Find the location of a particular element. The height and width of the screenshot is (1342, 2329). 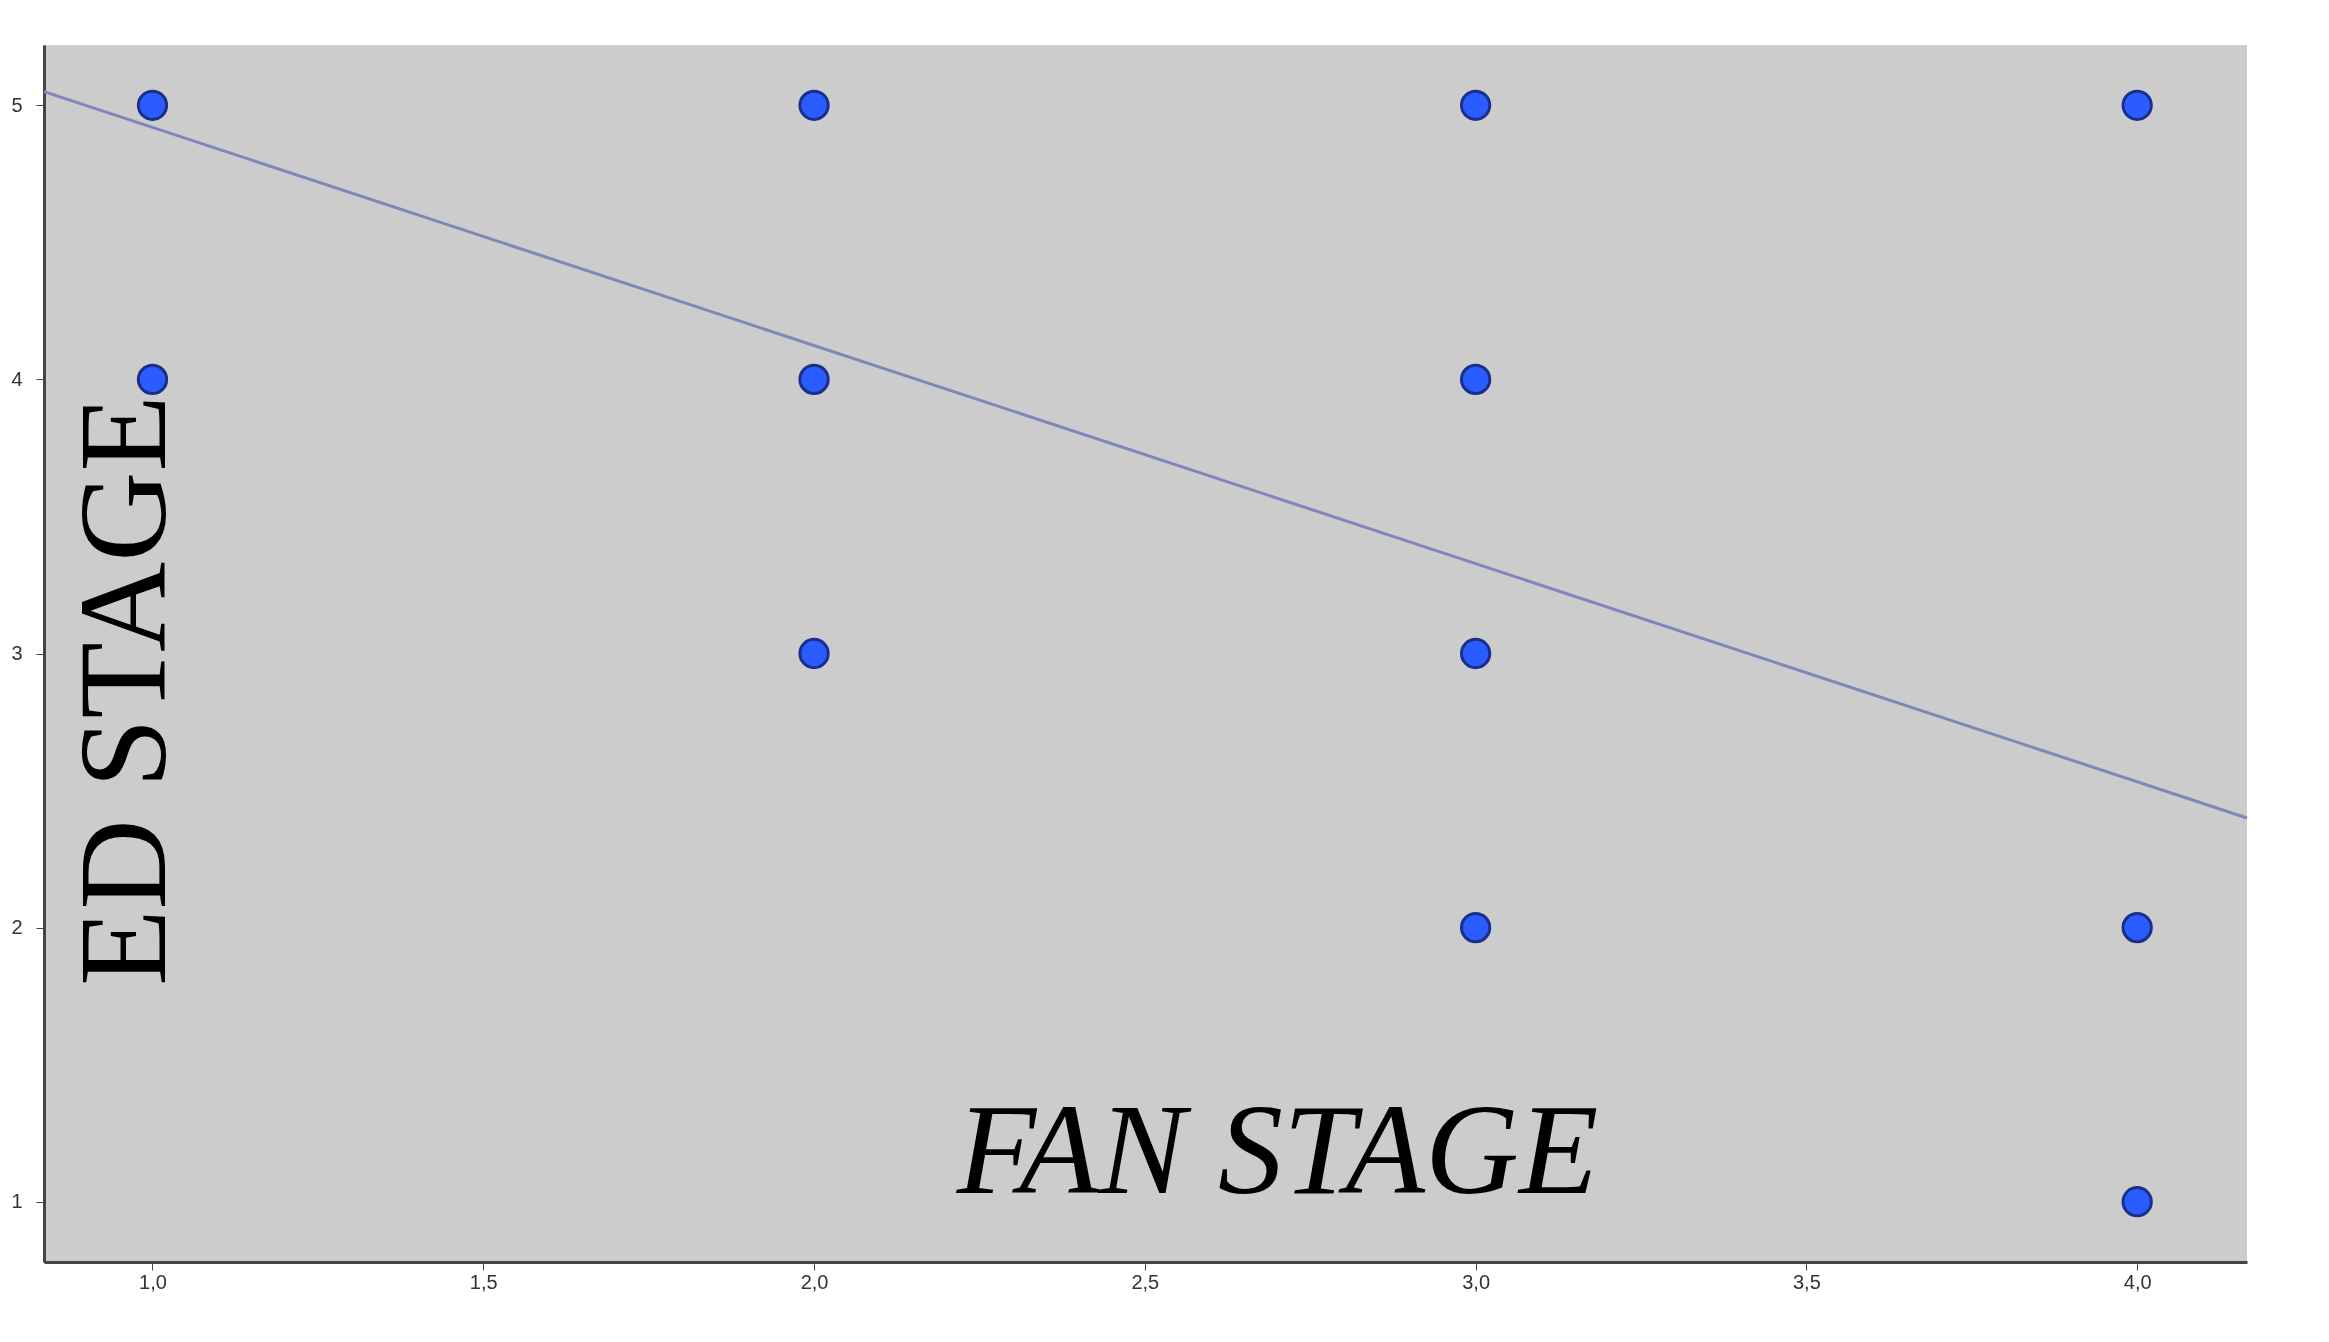

y-tick-label: 1 is located at coordinates (17, 1201).